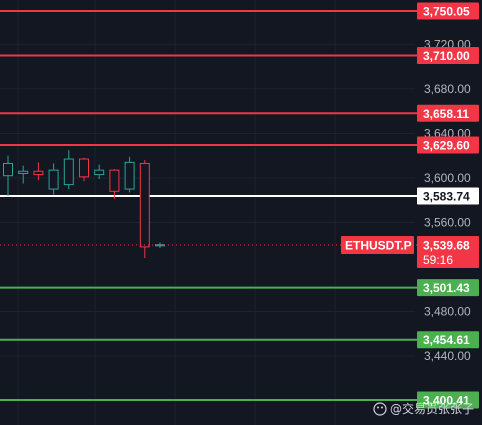 The height and width of the screenshot is (425, 482). What do you see at coordinates (447, 222) in the screenshot?
I see `y-tick-label: 3,560.00` at bounding box center [447, 222].